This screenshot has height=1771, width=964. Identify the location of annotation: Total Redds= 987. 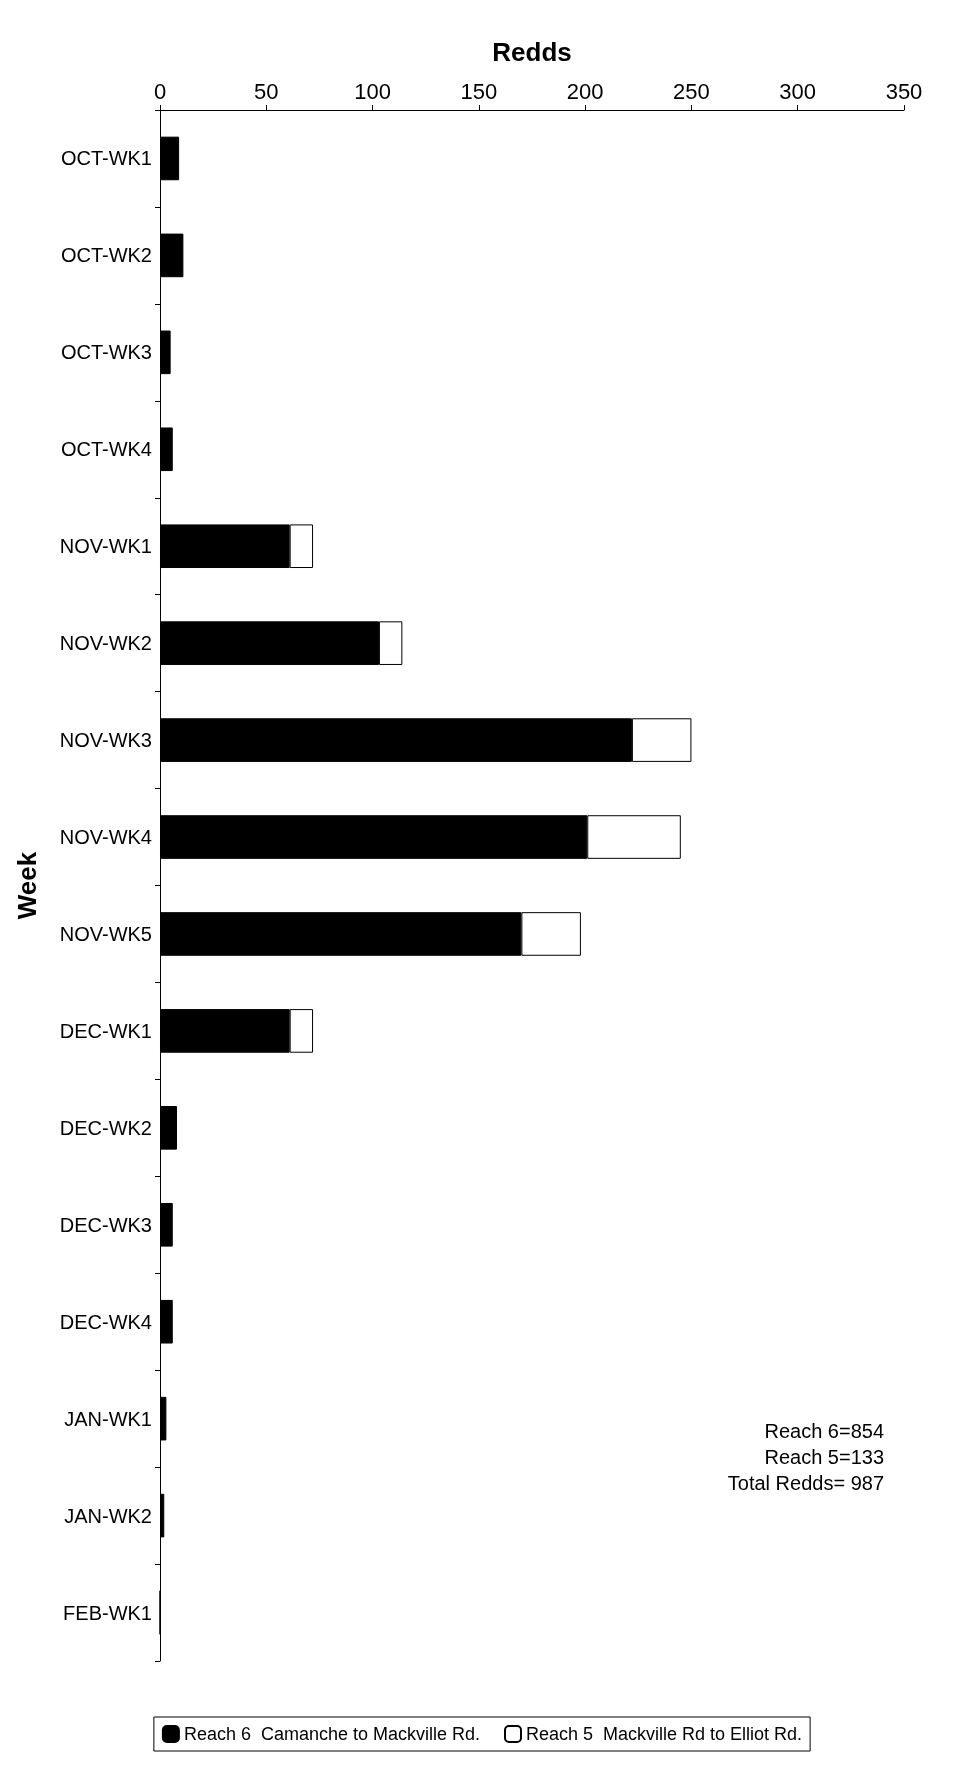
(806, 1483).